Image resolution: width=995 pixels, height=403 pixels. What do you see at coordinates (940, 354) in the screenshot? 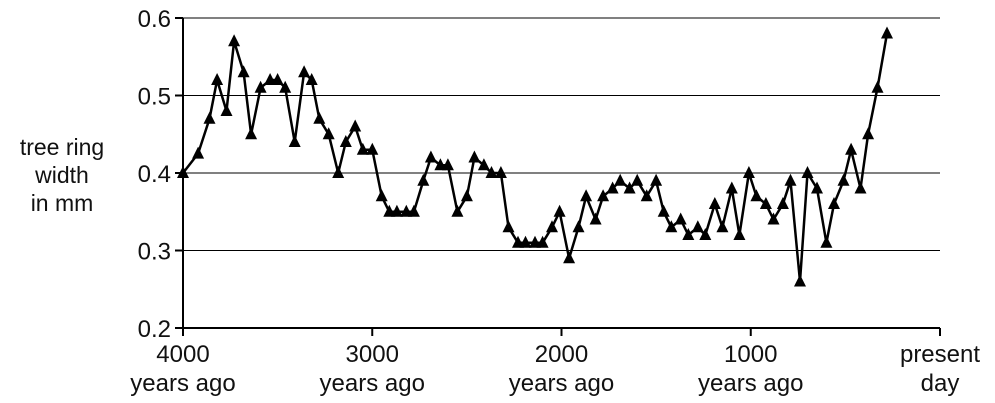
I see `x-tick-label: present` at bounding box center [940, 354].